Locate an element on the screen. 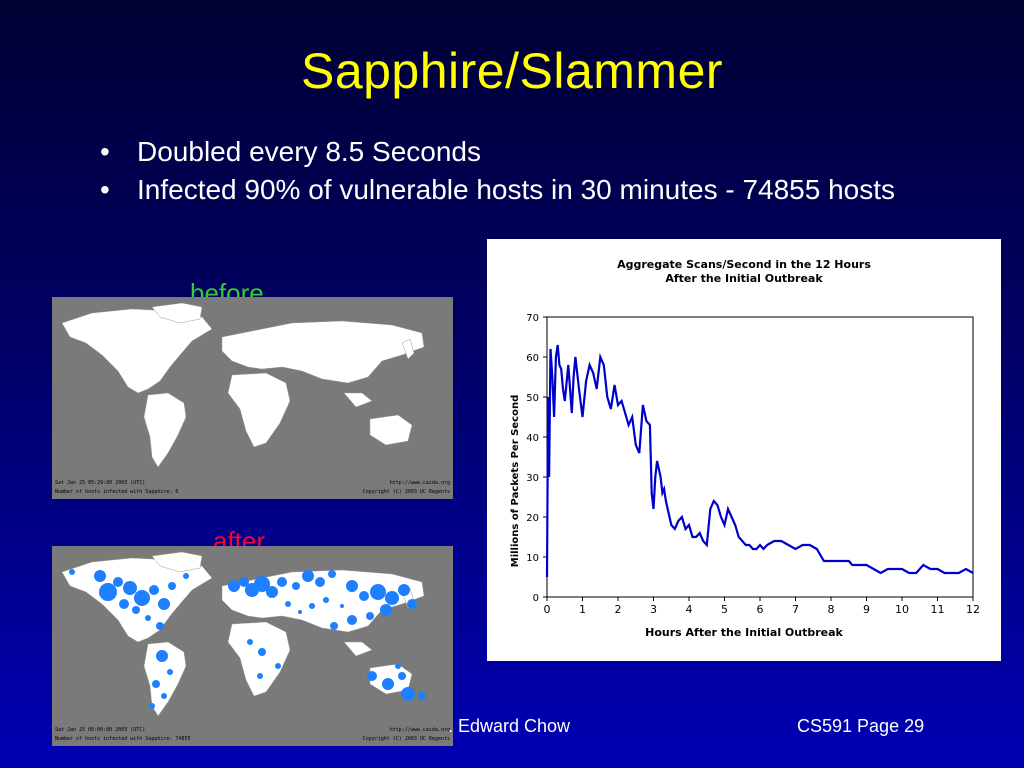 The width and height of the screenshot is (1024, 768). x-tick-label: 7 is located at coordinates (795, 609).